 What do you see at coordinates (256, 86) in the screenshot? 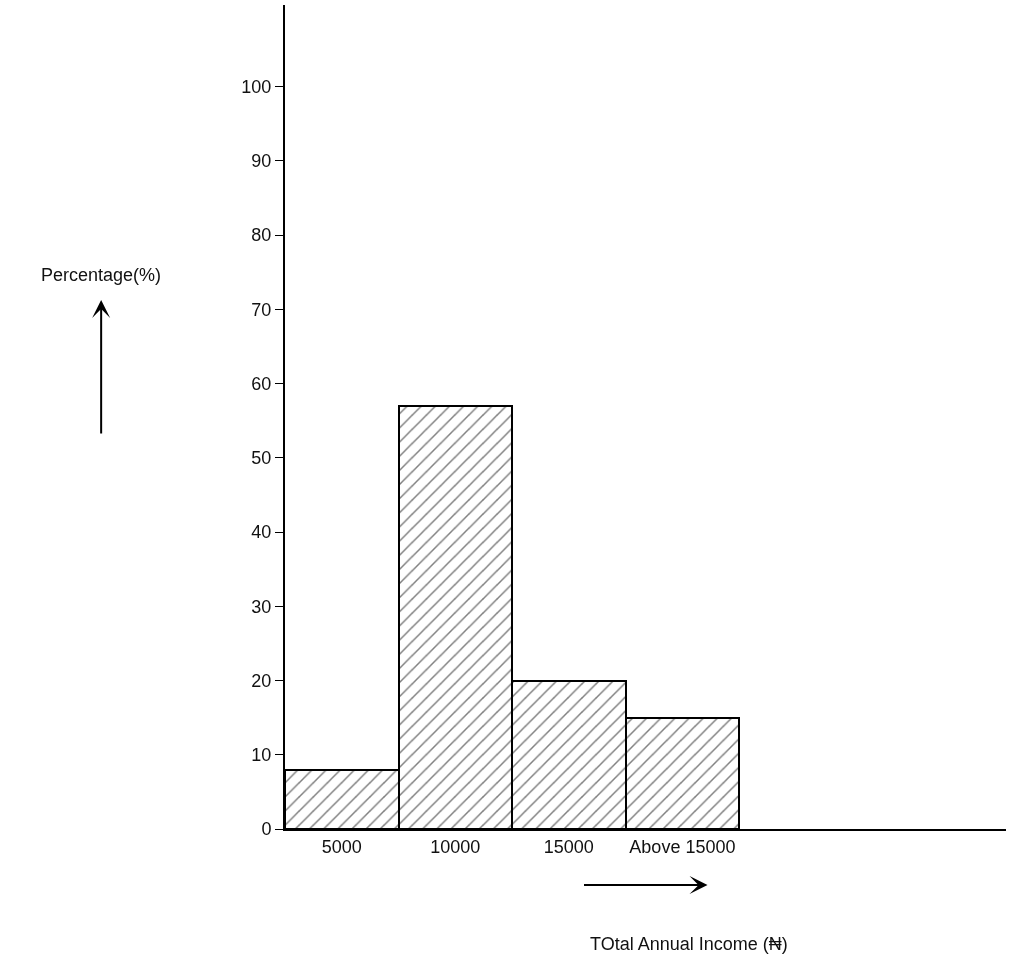
I see `y-tick-label: 100` at bounding box center [256, 86].